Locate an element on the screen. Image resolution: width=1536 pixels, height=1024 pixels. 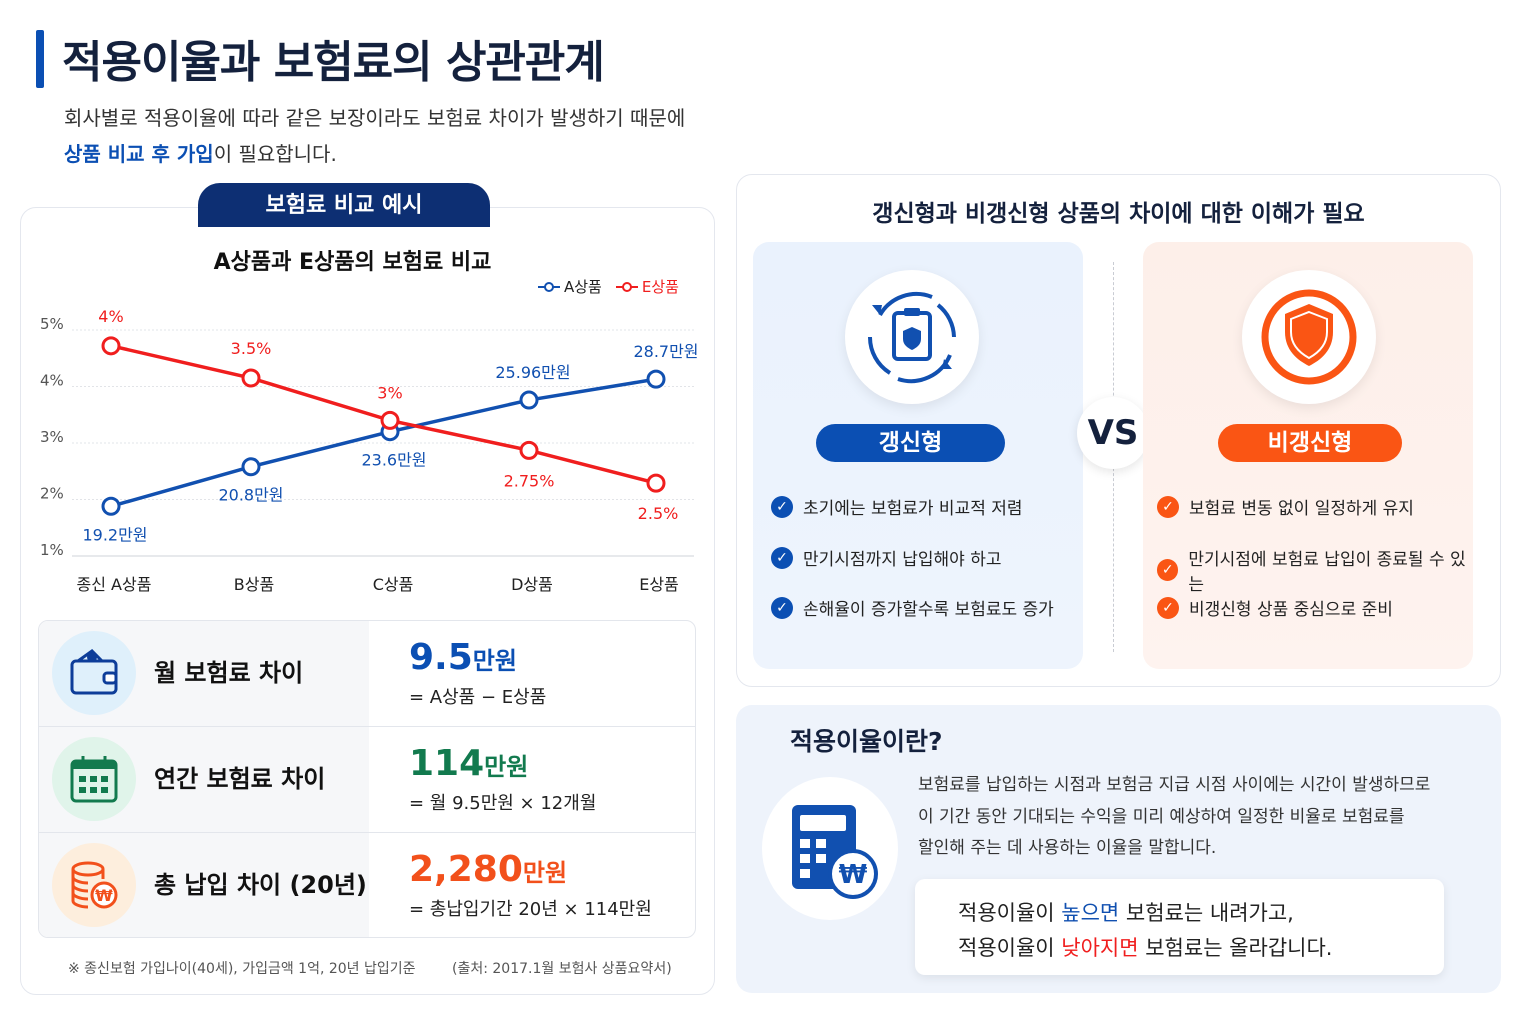
shield-icon is located at coordinates (1309, 337).